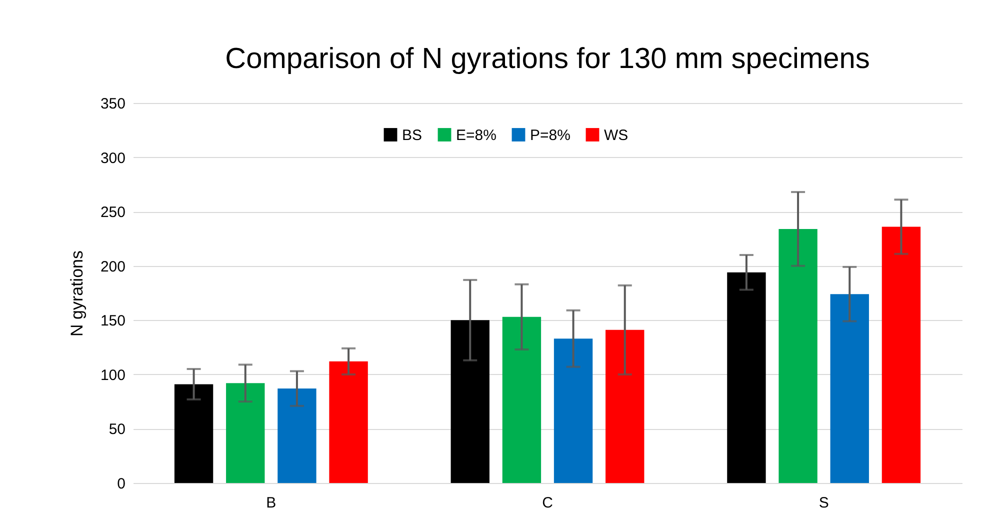  I want to click on x-tick-label: B, so click(271, 503).